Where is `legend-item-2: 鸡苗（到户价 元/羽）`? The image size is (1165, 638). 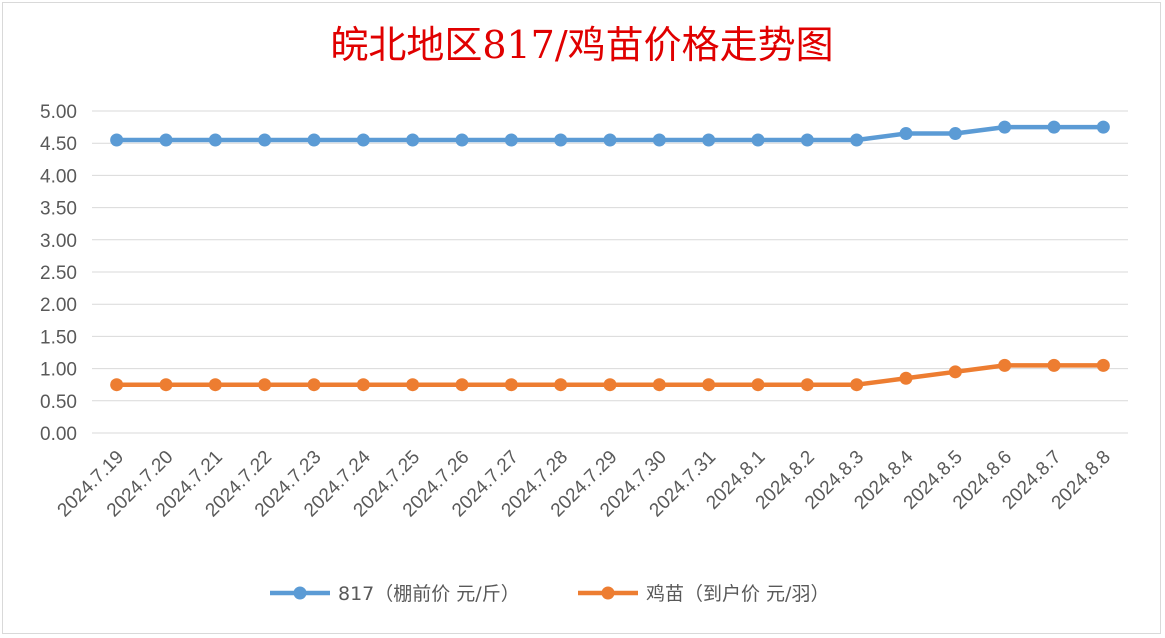
legend-item-2: 鸡苗（到户价 元/羽） is located at coordinates (703, 594).